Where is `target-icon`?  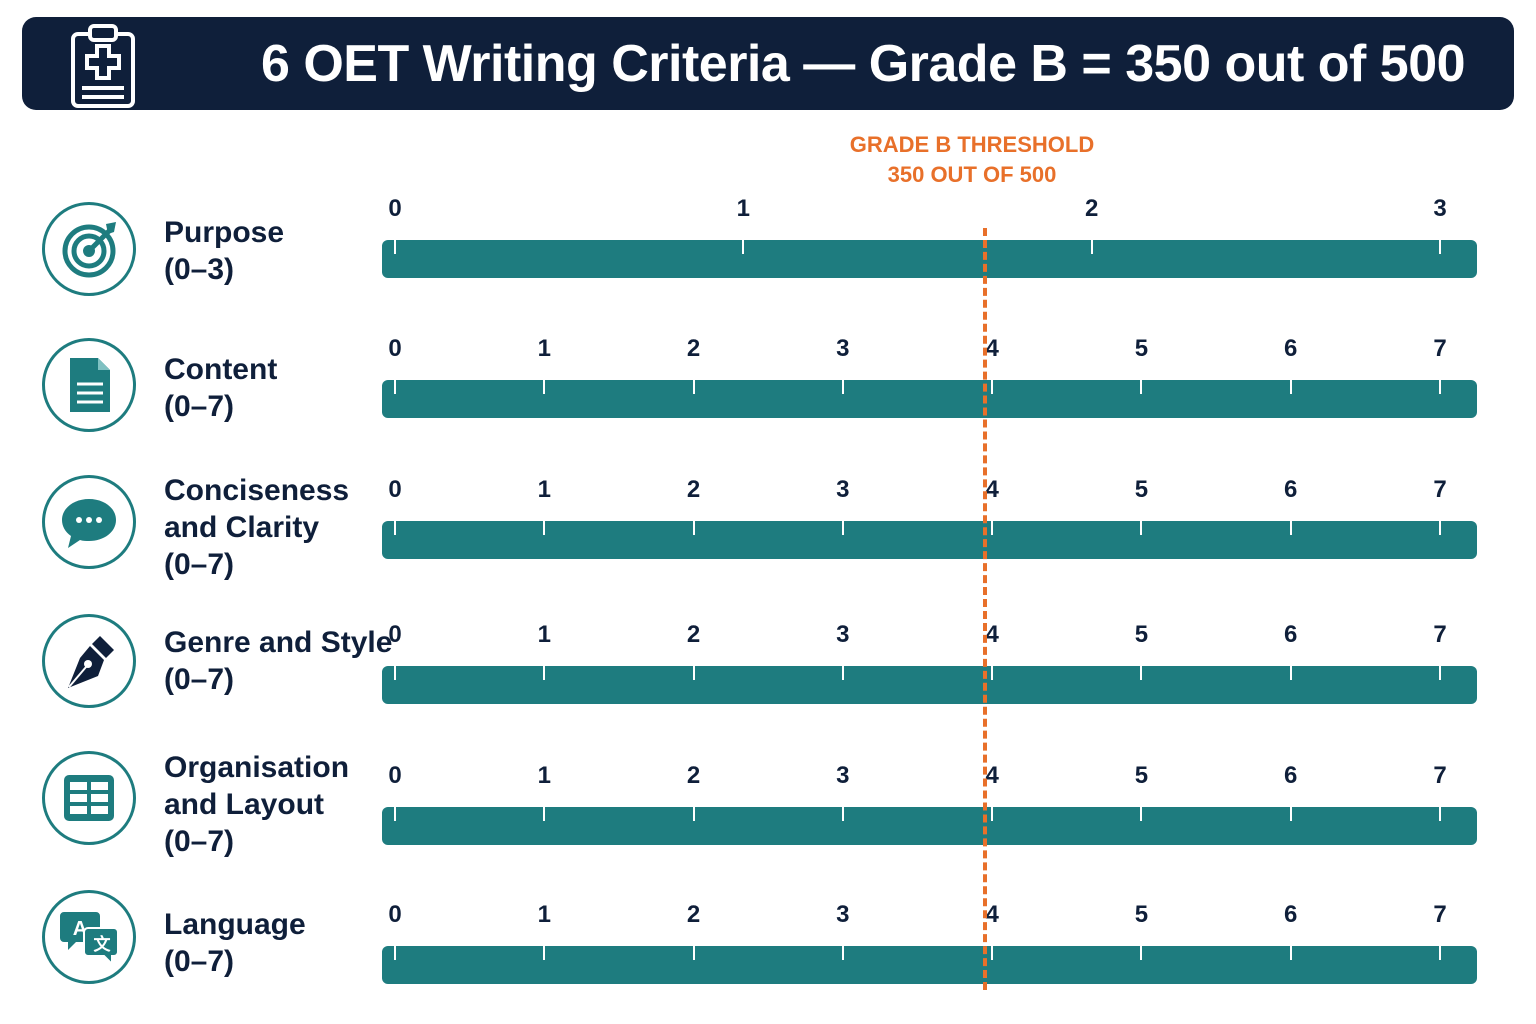
target-icon is located at coordinates (89, 250).